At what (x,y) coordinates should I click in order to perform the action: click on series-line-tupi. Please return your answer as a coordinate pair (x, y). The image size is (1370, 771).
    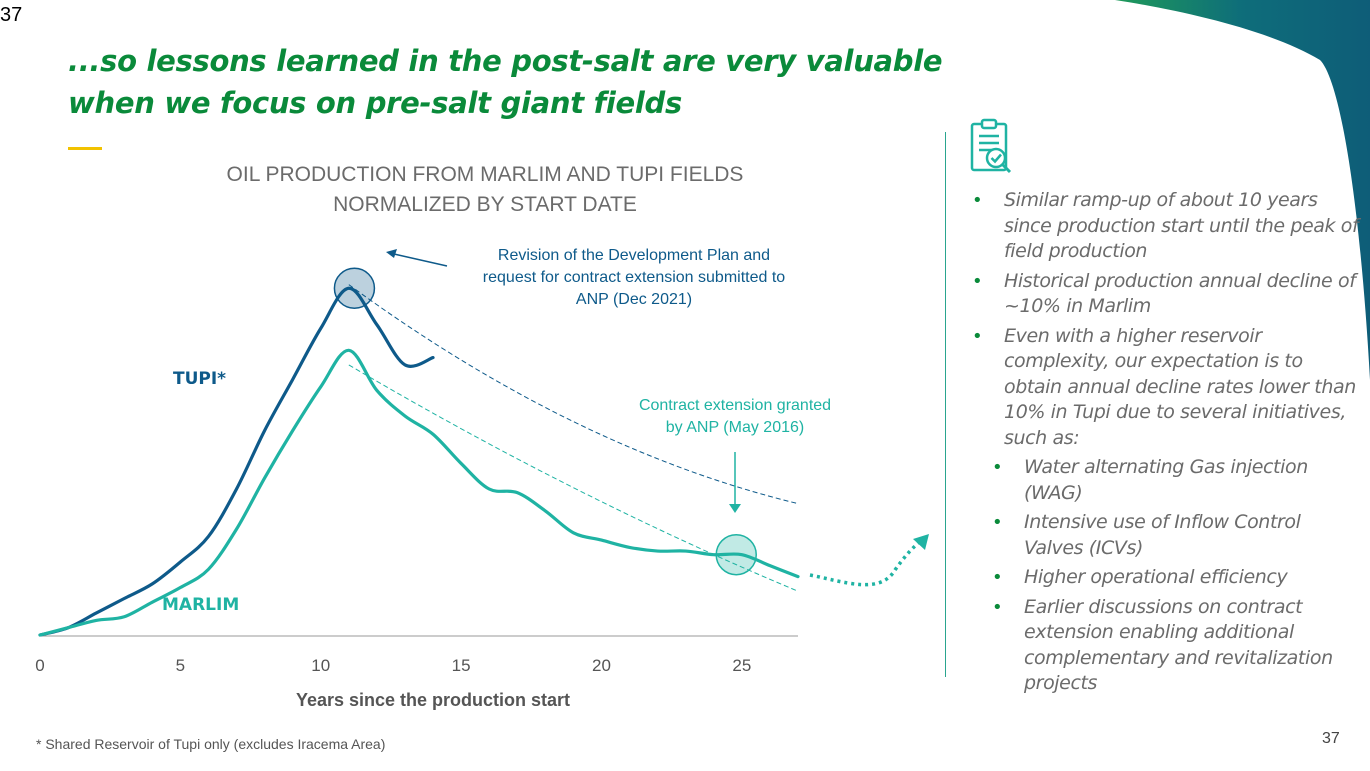
    Looking at the image, I should click on (236, 461).